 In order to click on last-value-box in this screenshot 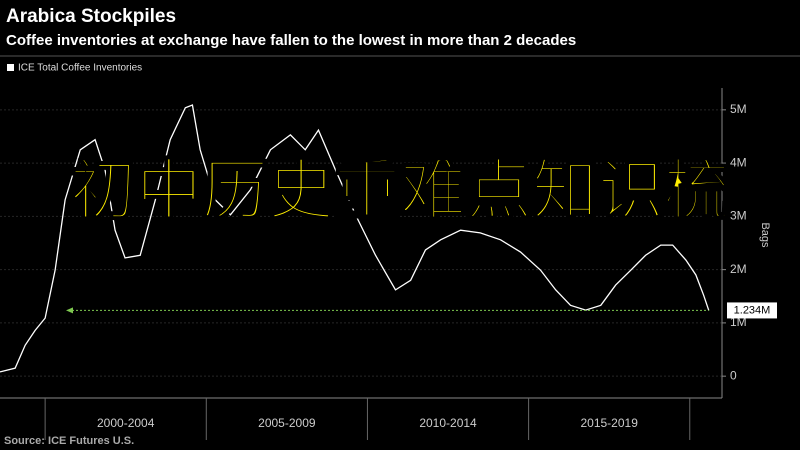, I will do `click(752, 310)`.